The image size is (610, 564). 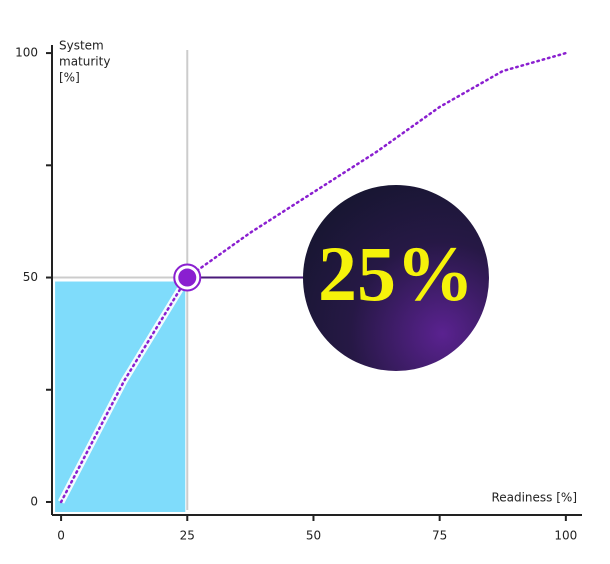 I want to click on y-axis-label: [%], so click(x=69, y=78).